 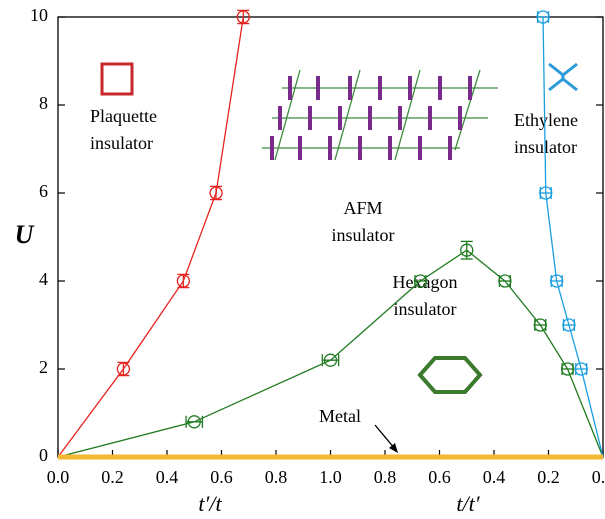 I want to click on x-tick-label: 1.0, so click(x=330, y=477).